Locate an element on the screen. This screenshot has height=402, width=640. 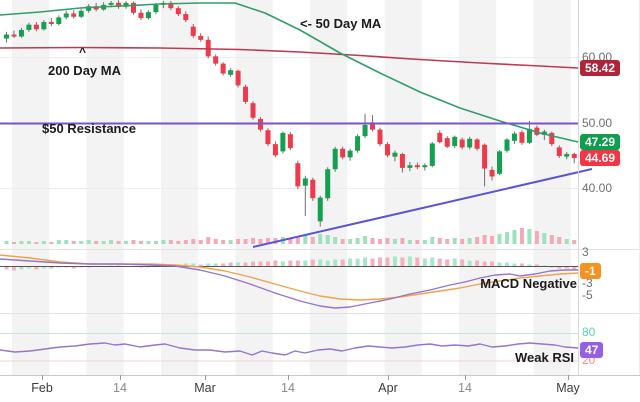
price-badge: 47.29 is located at coordinates (600, 142).